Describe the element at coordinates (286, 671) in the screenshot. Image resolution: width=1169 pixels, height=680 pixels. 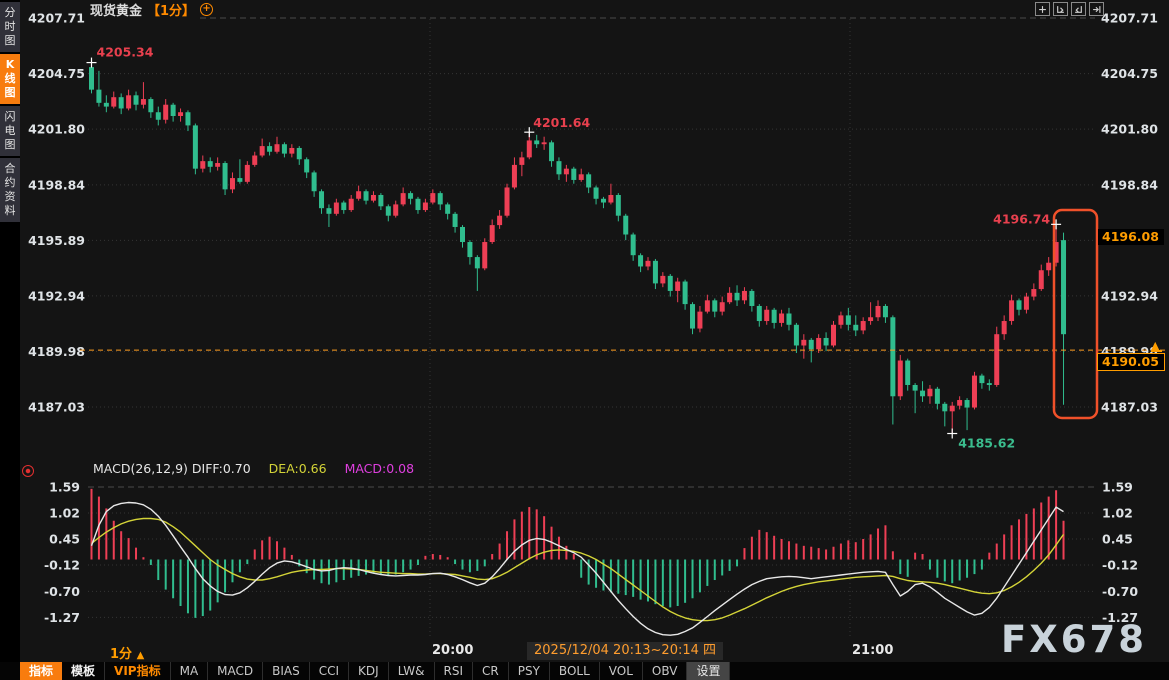
I see `tab-bias: BIAS` at that location.